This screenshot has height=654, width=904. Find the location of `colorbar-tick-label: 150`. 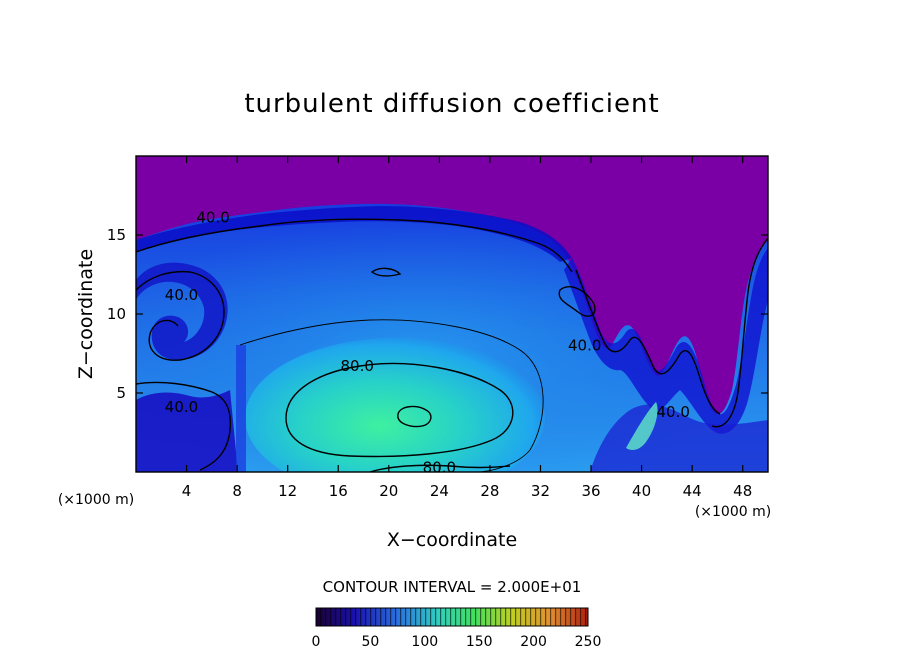

colorbar-tick-label: 150 is located at coordinates (479, 642).